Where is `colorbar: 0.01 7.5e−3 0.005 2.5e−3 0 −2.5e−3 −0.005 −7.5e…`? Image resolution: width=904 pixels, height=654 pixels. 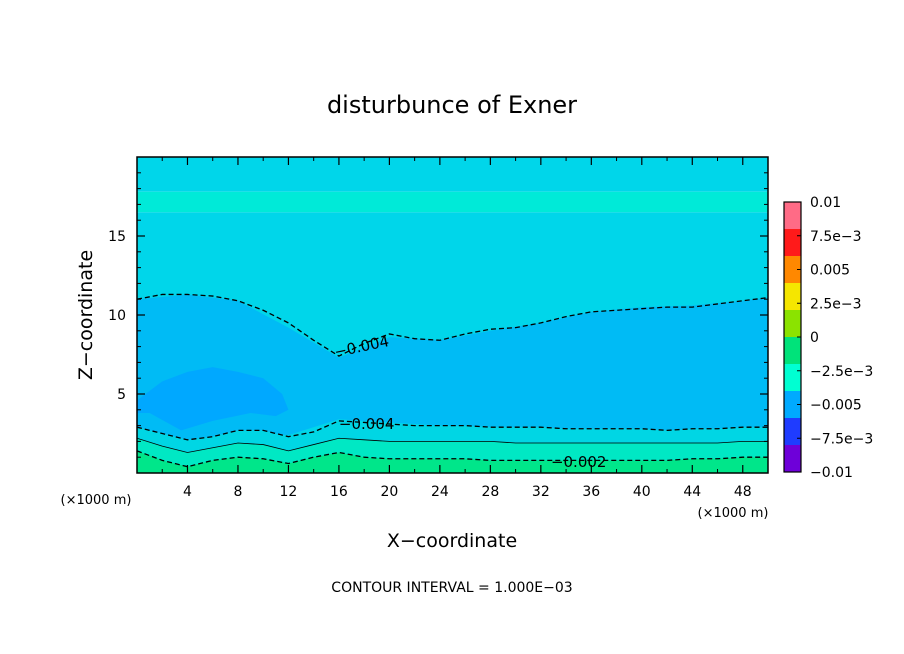 colorbar: 0.01 7.5e−3 0.005 2.5e−3 0 −2.5e−3 −0.005 −7.5e… is located at coordinates (828, 338).